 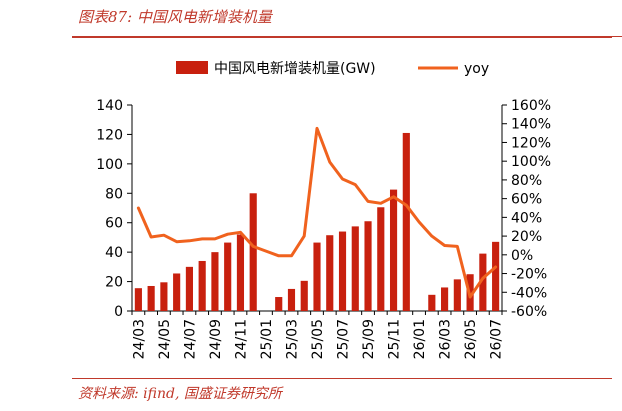 What do you see at coordinates (369, 339) in the screenshot?
I see `x-tick-label: 25/09` at bounding box center [369, 339].